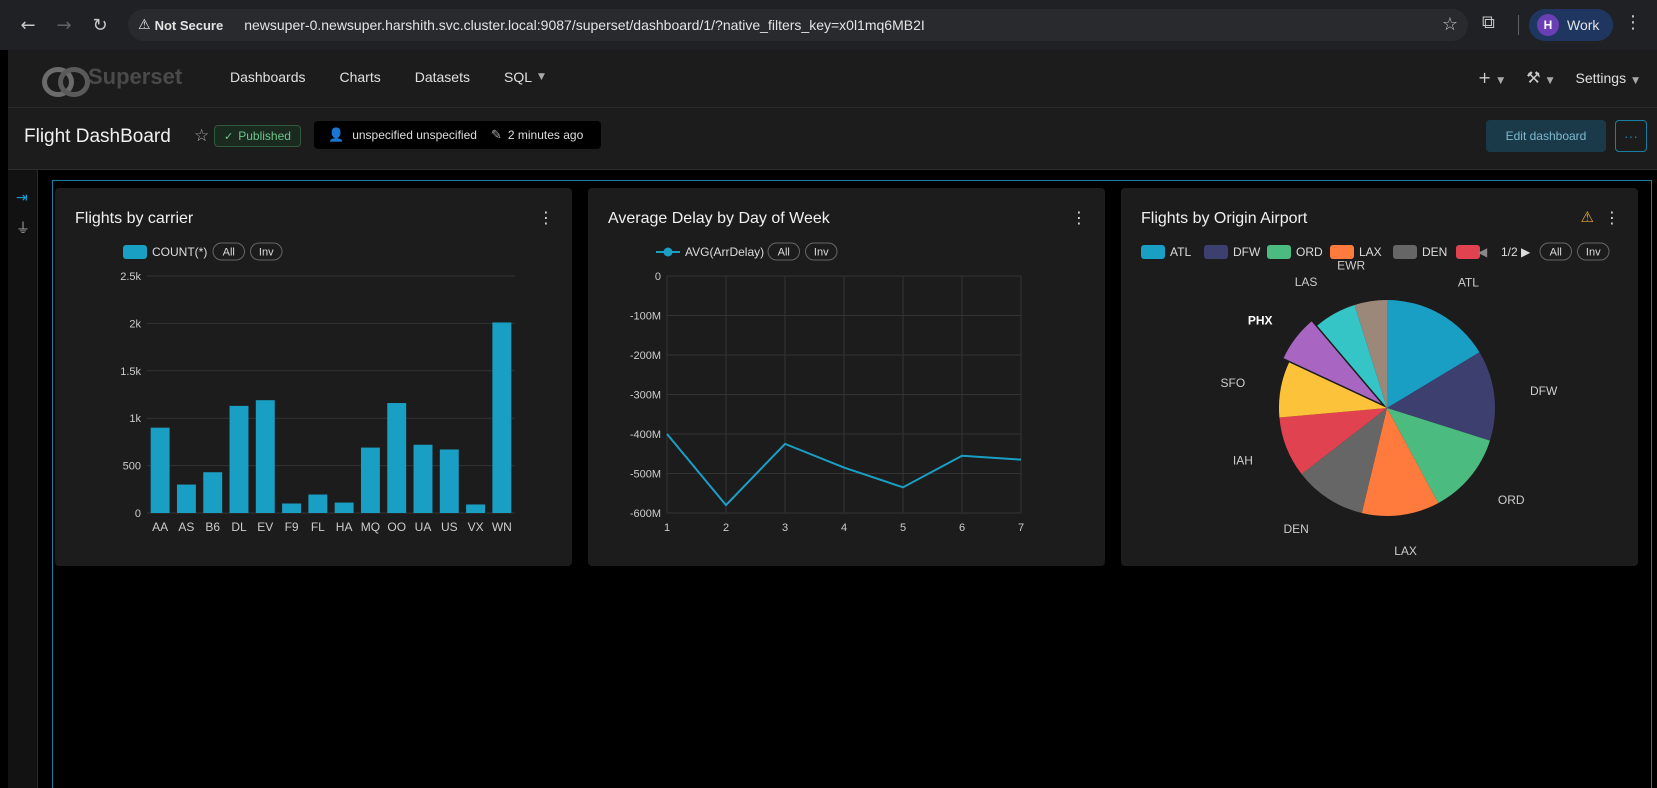 The image size is (1657, 788). What do you see at coordinates (265, 456) in the screenshot?
I see `bar-EV` at bounding box center [265, 456].